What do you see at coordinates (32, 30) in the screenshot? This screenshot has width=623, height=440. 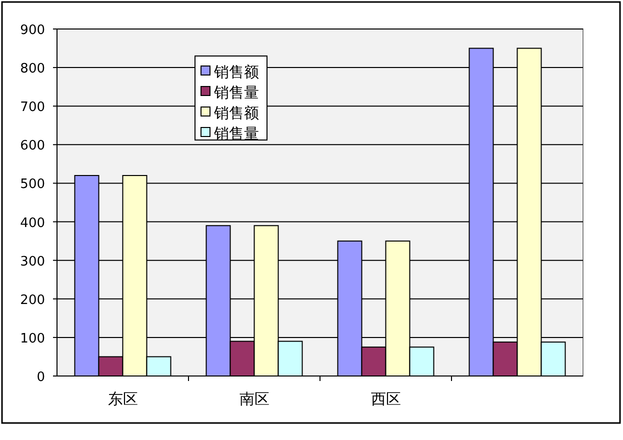 I see `y-tick-label: 900` at bounding box center [32, 30].